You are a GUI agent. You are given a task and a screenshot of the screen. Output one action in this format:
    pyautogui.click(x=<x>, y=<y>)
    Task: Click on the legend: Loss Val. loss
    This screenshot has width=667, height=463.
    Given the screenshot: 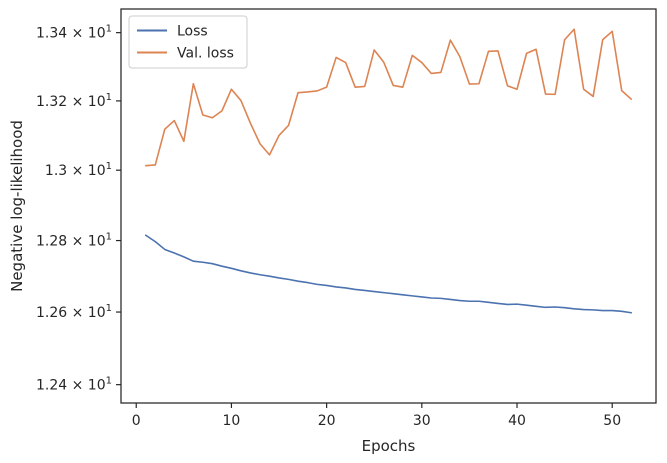 What is the action you would take?
    pyautogui.click(x=188, y=42)
    